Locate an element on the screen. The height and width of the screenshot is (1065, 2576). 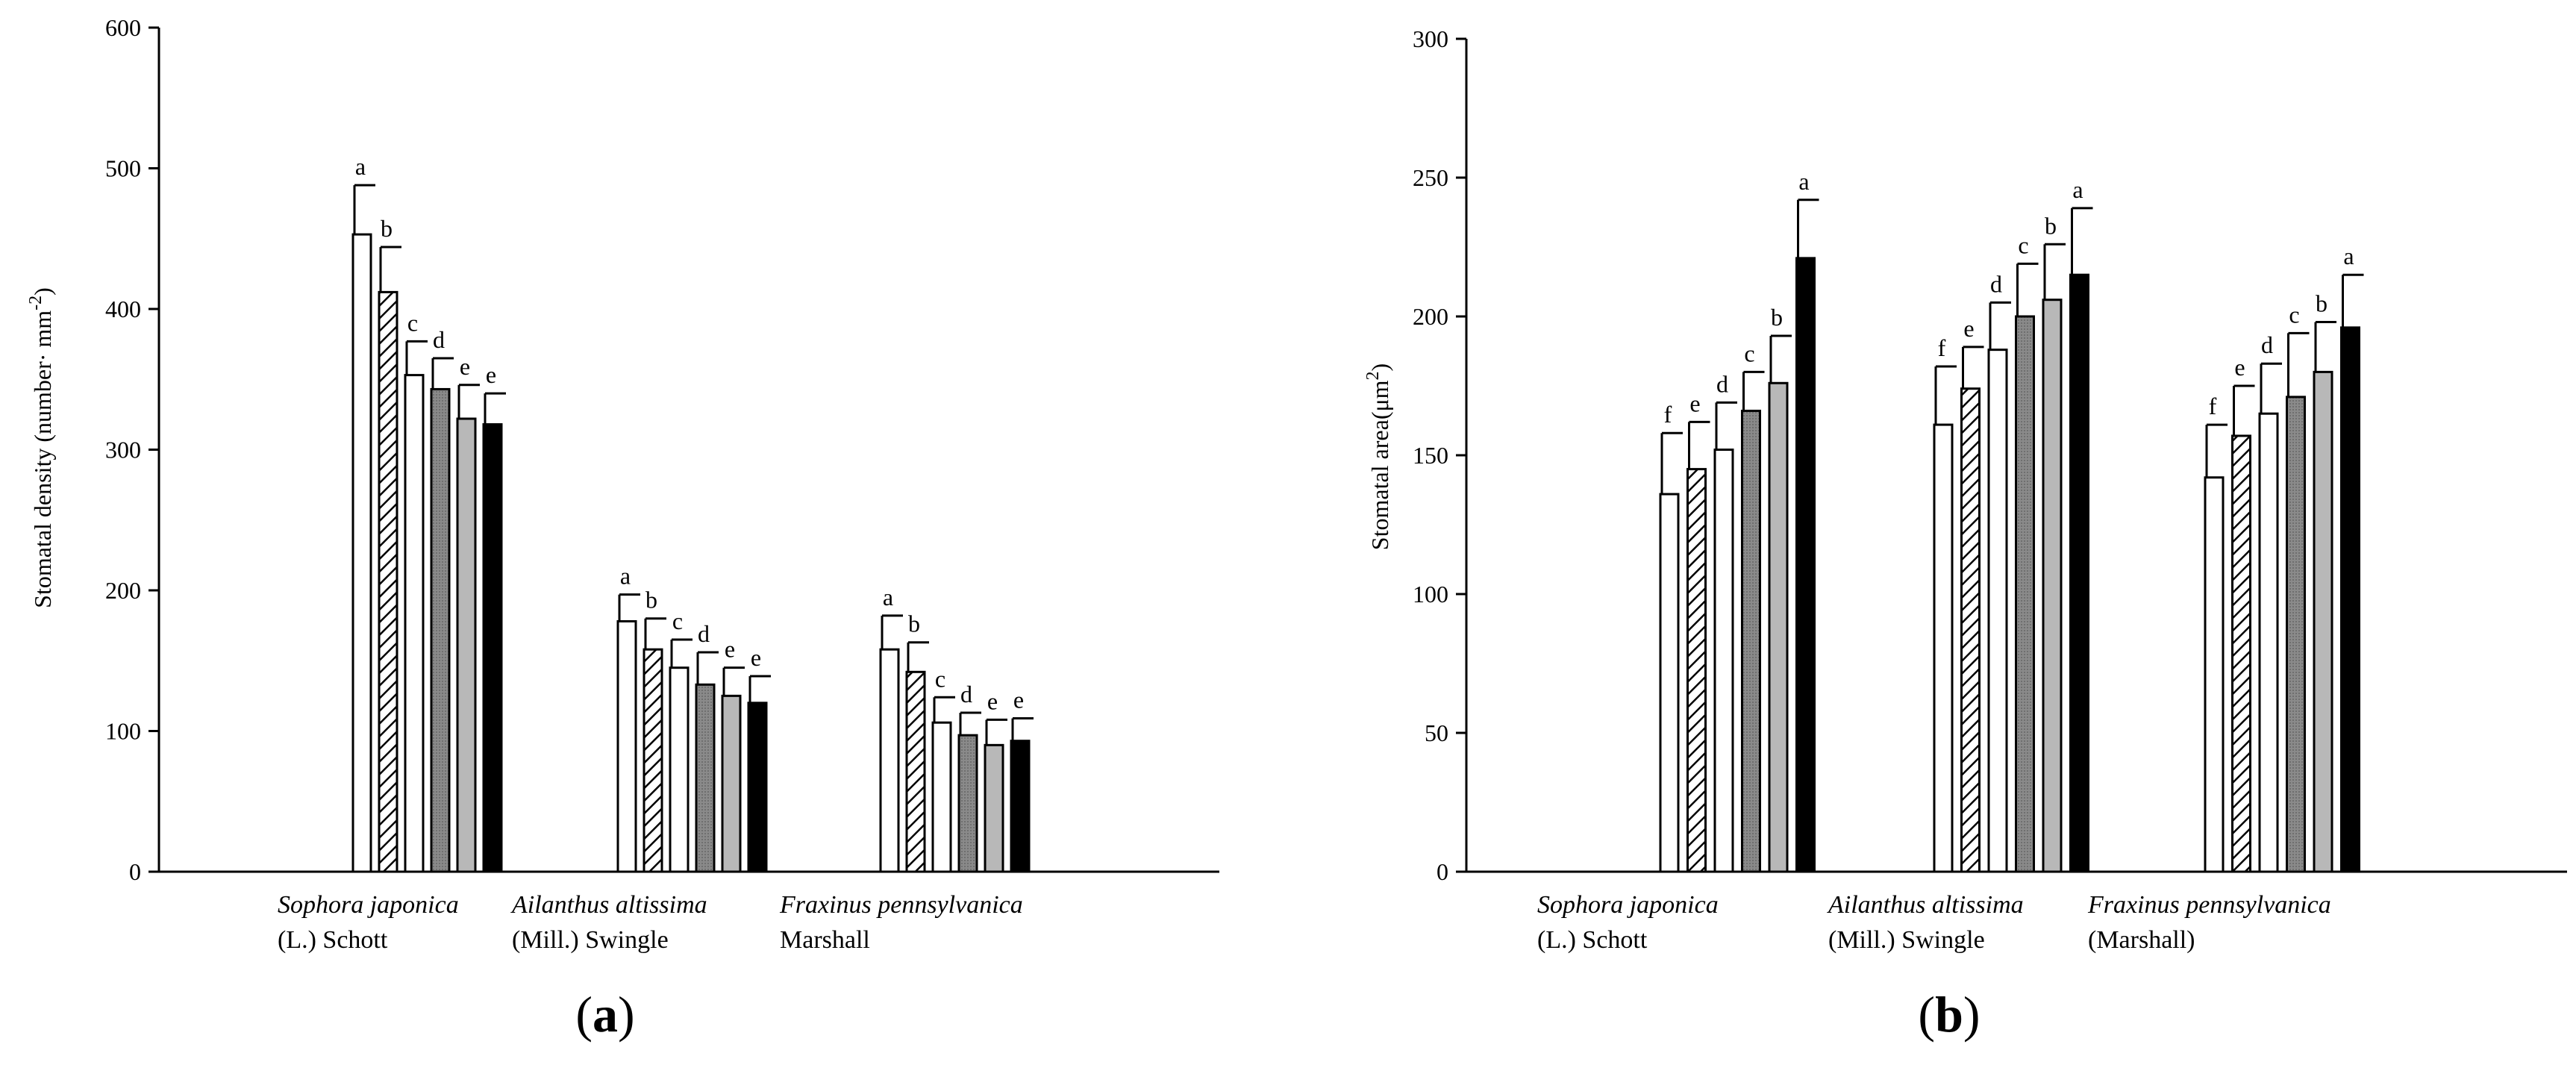
y-axis-label: Stomatal density (number· mm-2) is located at coordinates (41, 447).